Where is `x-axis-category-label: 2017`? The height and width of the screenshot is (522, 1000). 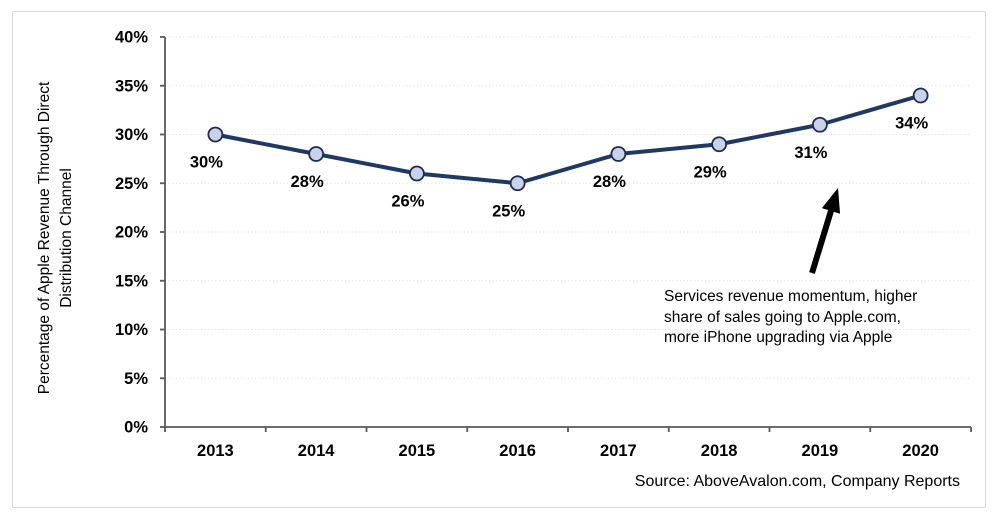 x-axis-category-label: 2017 is located at coordinates (618, 451).